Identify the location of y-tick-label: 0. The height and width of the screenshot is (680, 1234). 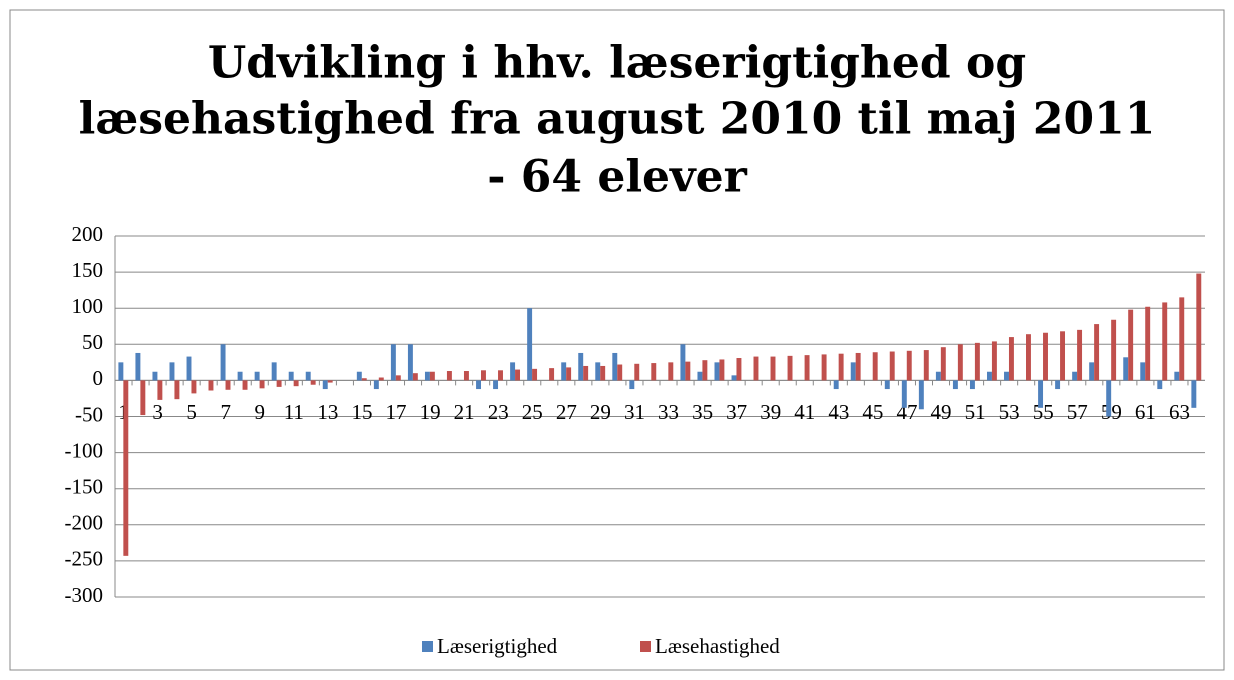
(98, 378).